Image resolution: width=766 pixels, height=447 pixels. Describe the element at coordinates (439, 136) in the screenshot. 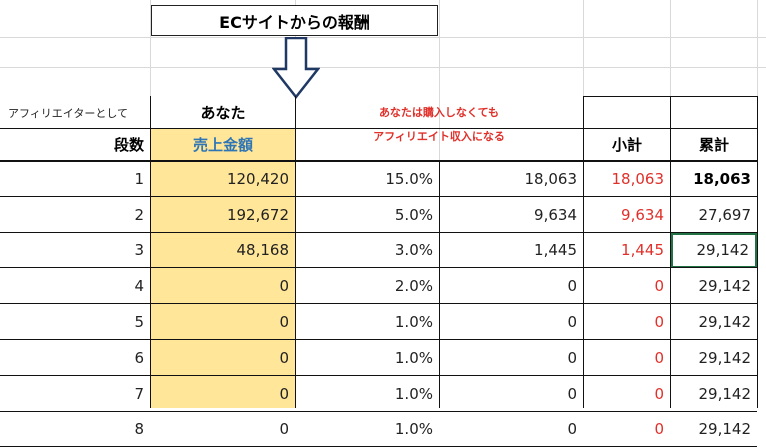

I see `note-line-2: アフィリエイト収入になる` at that location.